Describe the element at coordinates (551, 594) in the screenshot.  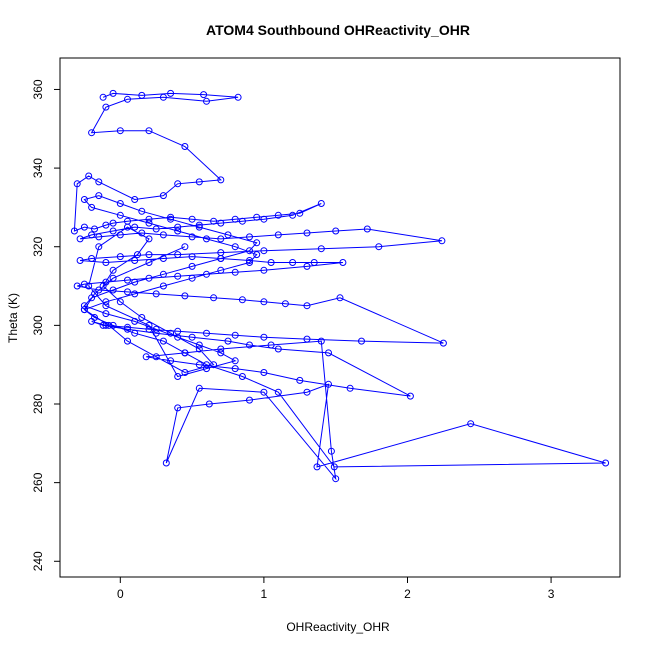
I see `x-tick-label: 3` at that location.